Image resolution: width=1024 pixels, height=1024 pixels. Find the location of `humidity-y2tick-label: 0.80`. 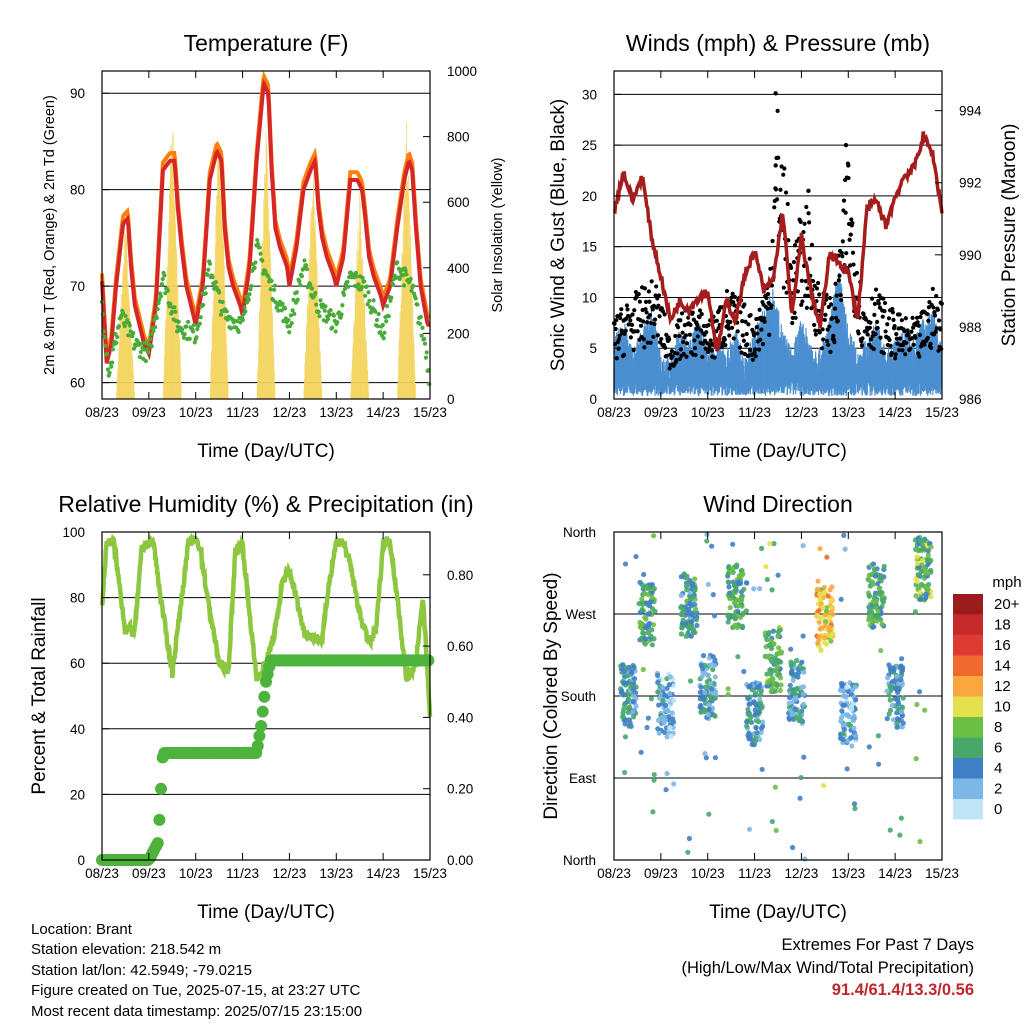

humidity-y2tick-label: 0.80 is located at coordinates (460, 575).